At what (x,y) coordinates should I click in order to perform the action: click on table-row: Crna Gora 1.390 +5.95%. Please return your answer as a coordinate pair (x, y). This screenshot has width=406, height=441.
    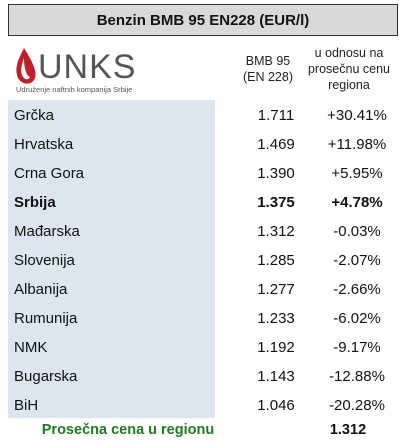
    Looking at the image, I should click on (203, 173).